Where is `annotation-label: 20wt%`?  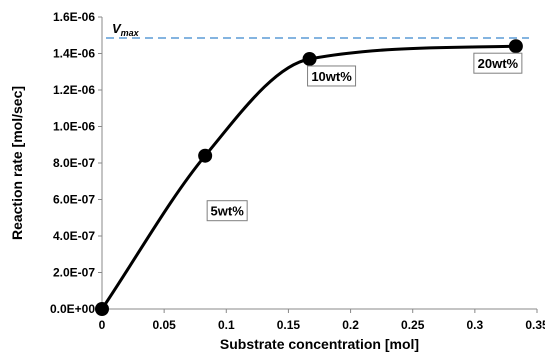
annotation-label: 20wt% is located at coordinates (498, 63).